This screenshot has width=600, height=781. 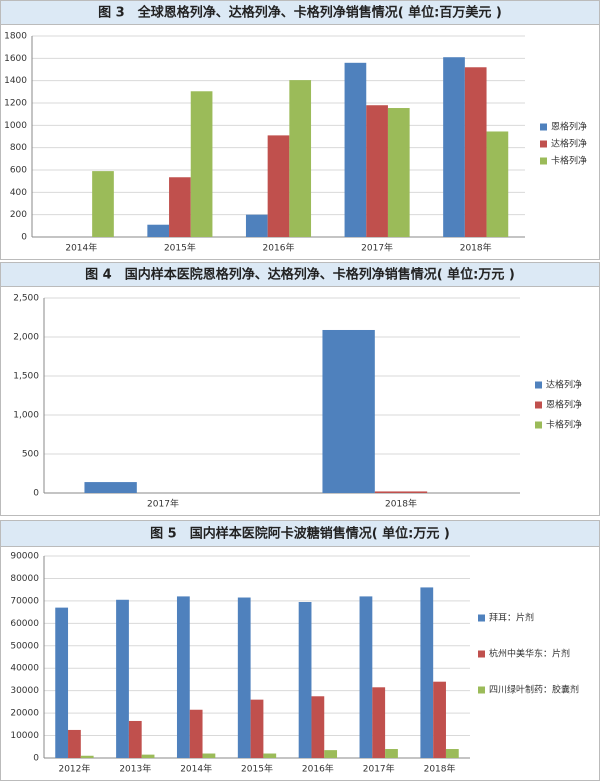 What do you see at coordinates (26, 299) in the screenshot?
I see `y-tick-label: 2,500` at bounding box center [26, 299].